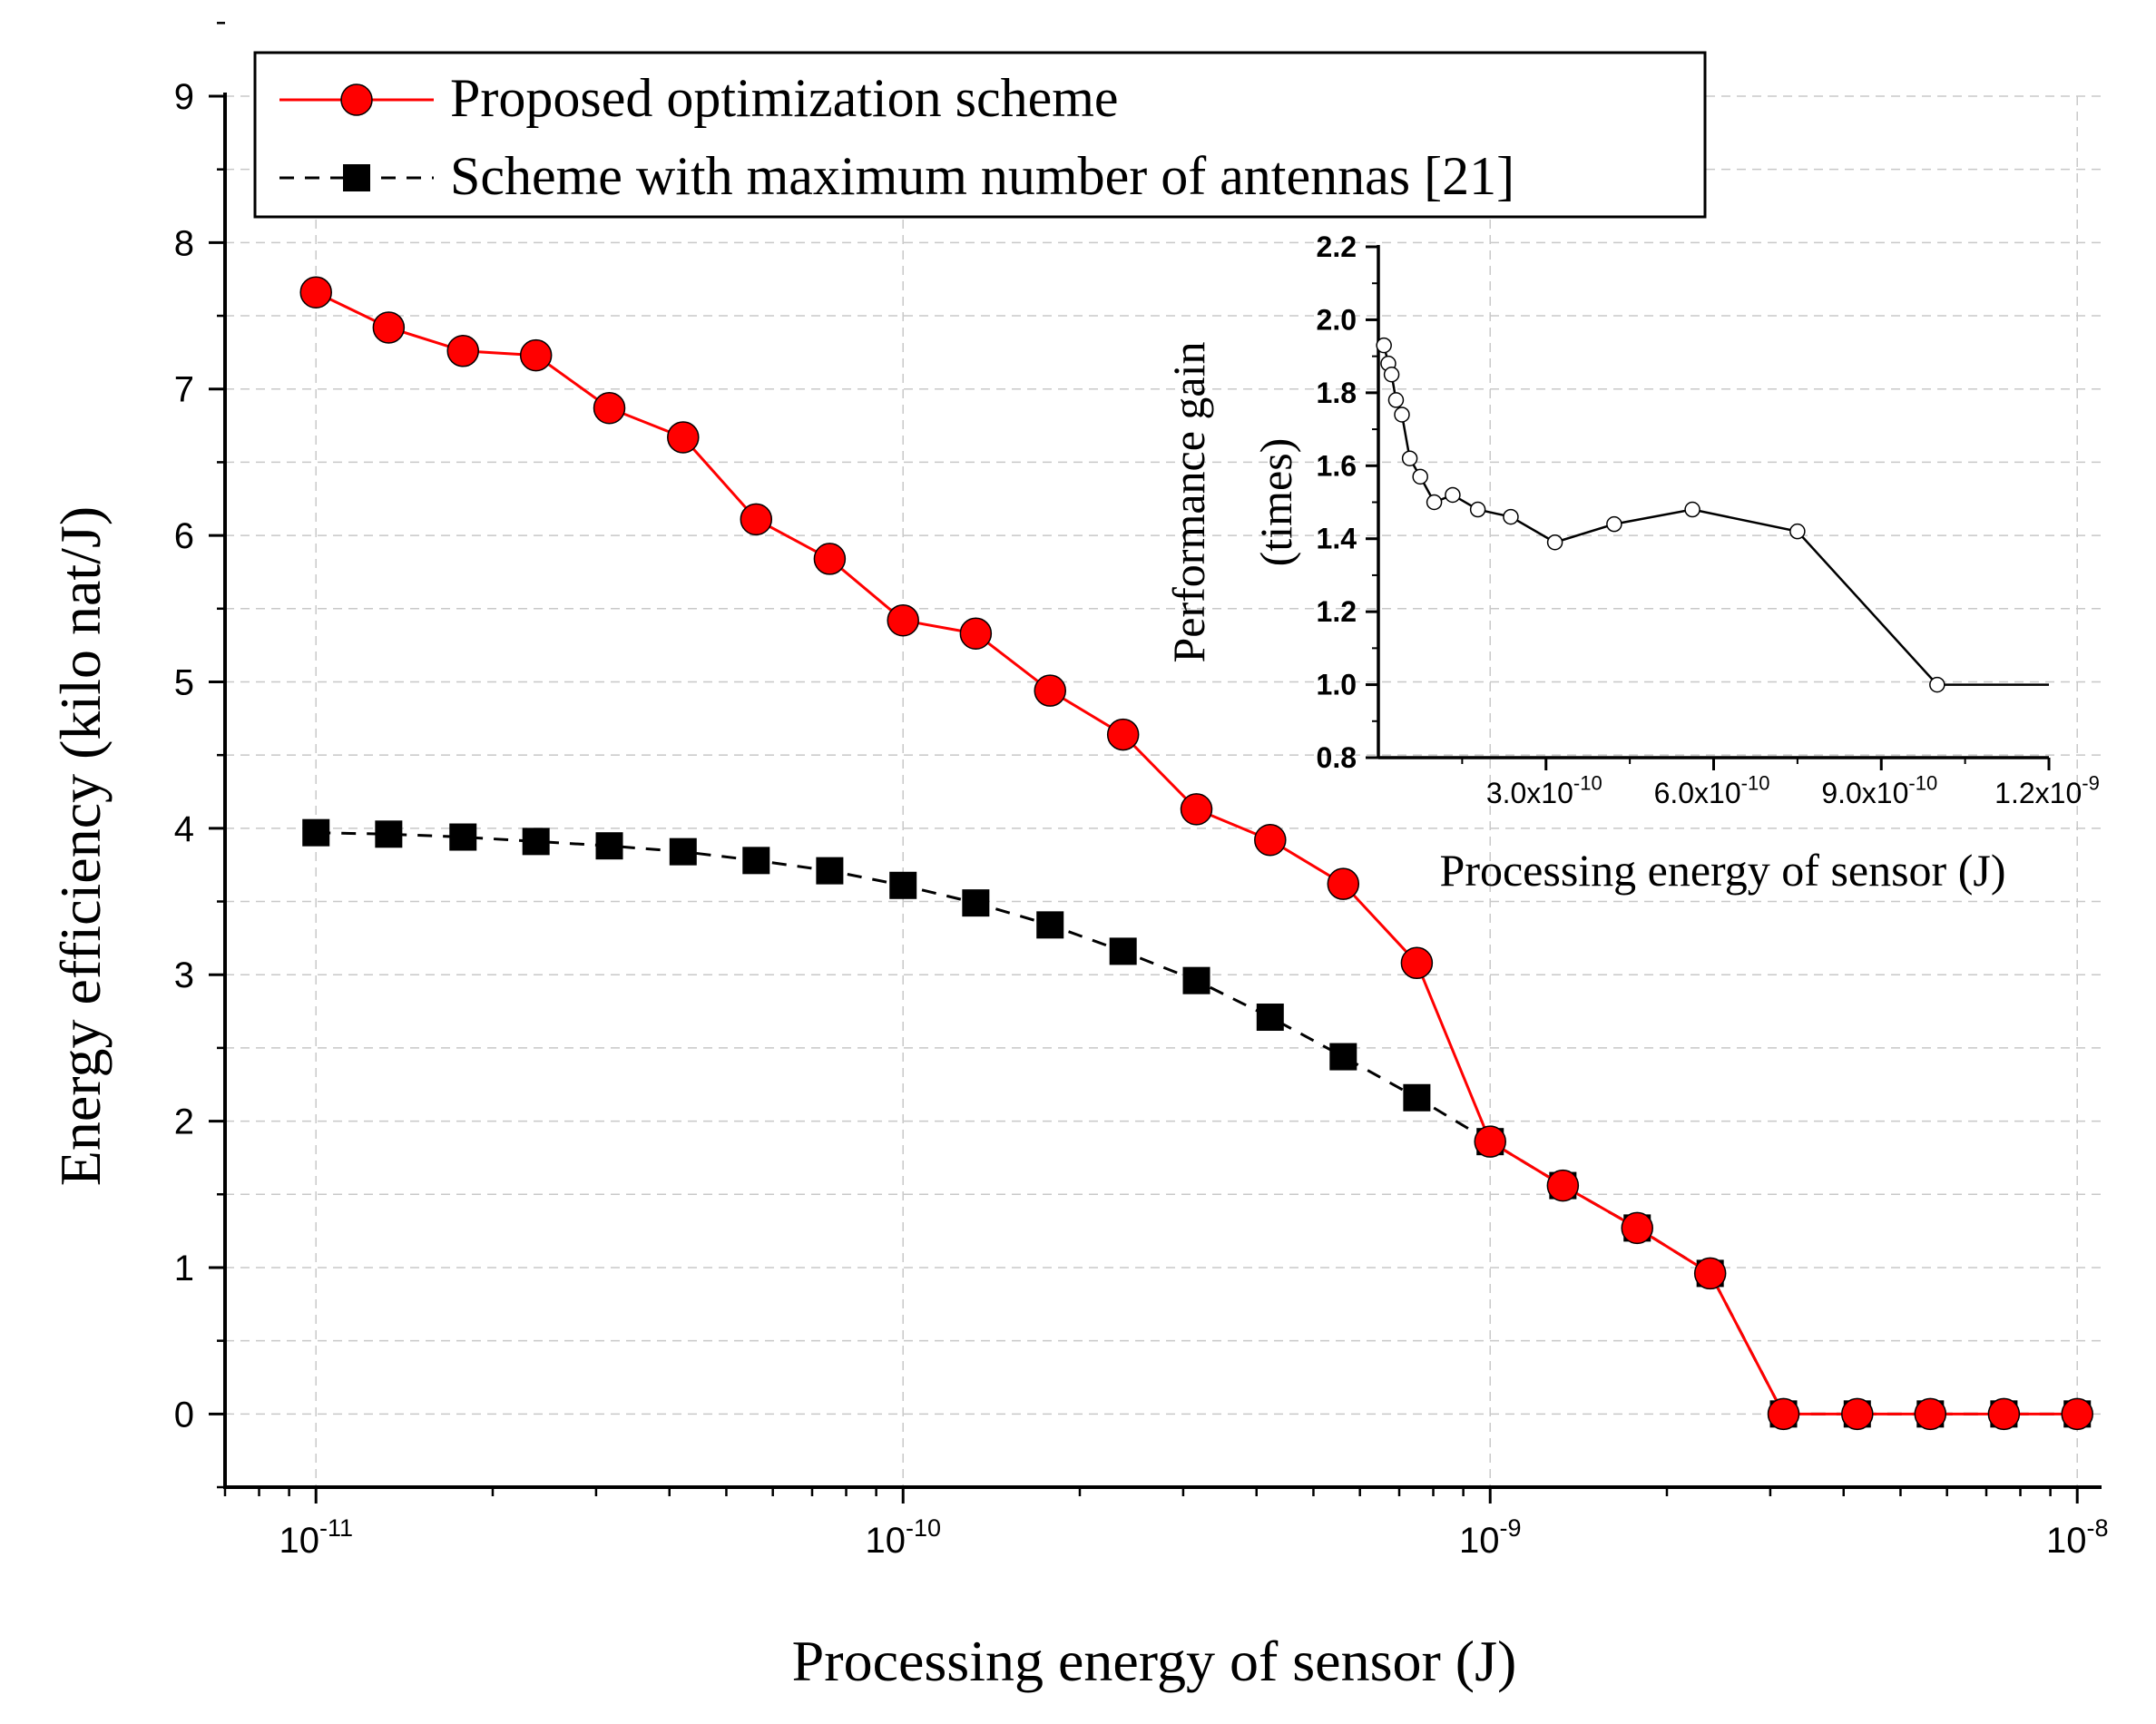  What do you see at coordinates (1188, 501) in the screenshot?
I see `inset-y-axis-title-line1: Performance gain` at bounding box center [1188, 501].